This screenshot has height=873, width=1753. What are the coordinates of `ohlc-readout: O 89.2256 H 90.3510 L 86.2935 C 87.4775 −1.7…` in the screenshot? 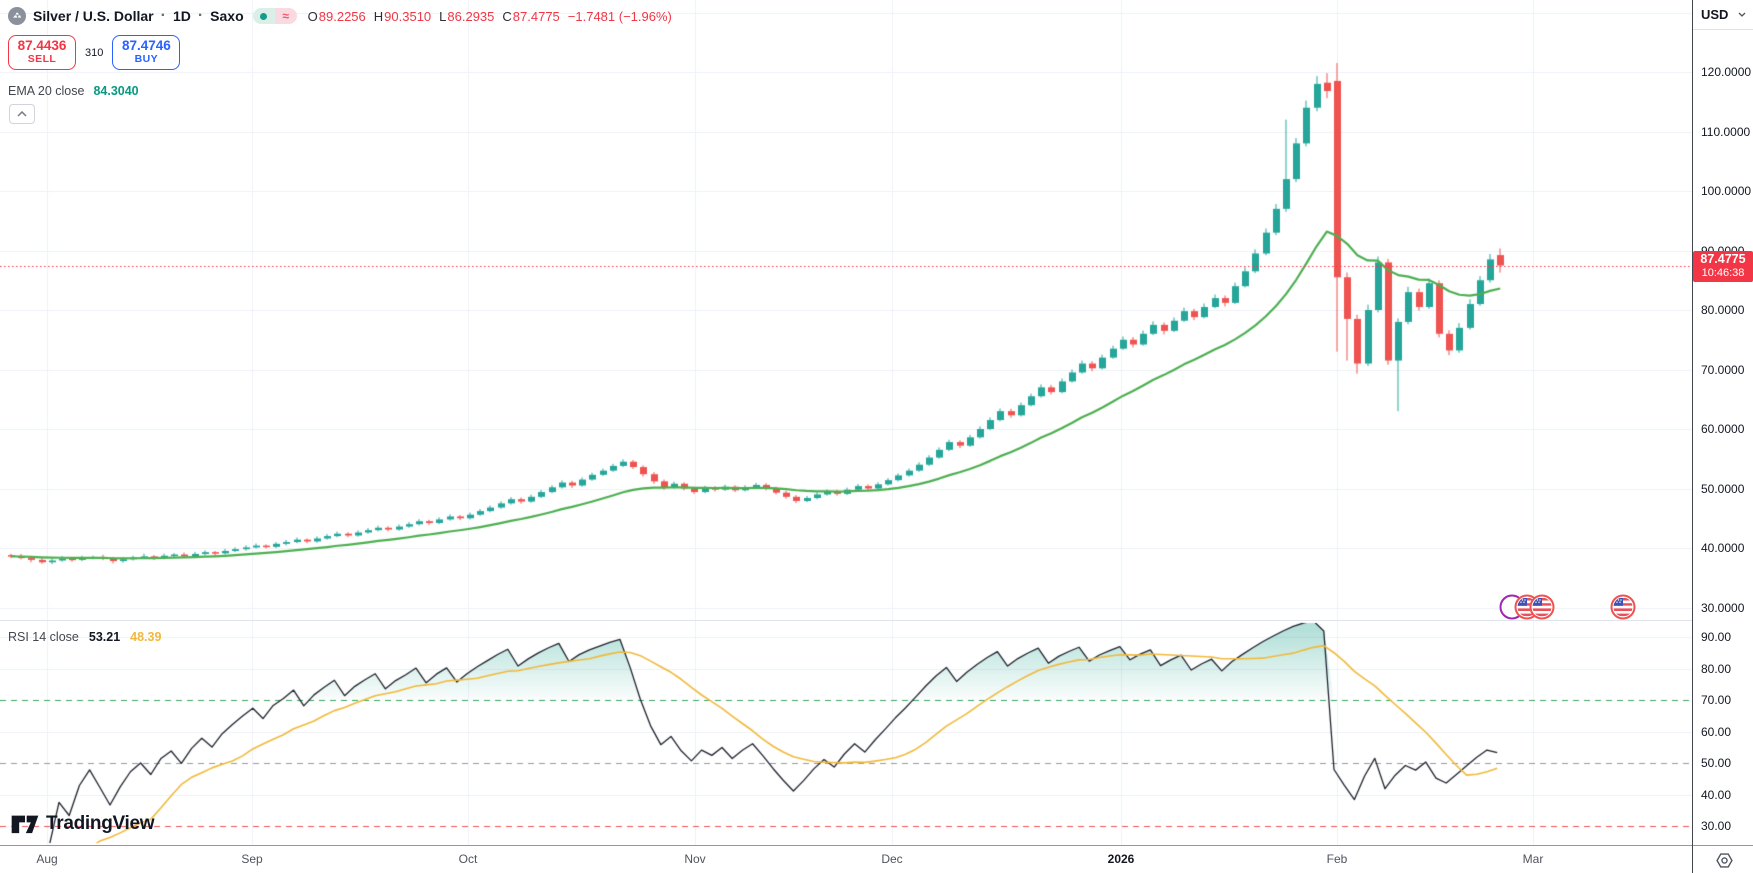 It's located at (490, 16).